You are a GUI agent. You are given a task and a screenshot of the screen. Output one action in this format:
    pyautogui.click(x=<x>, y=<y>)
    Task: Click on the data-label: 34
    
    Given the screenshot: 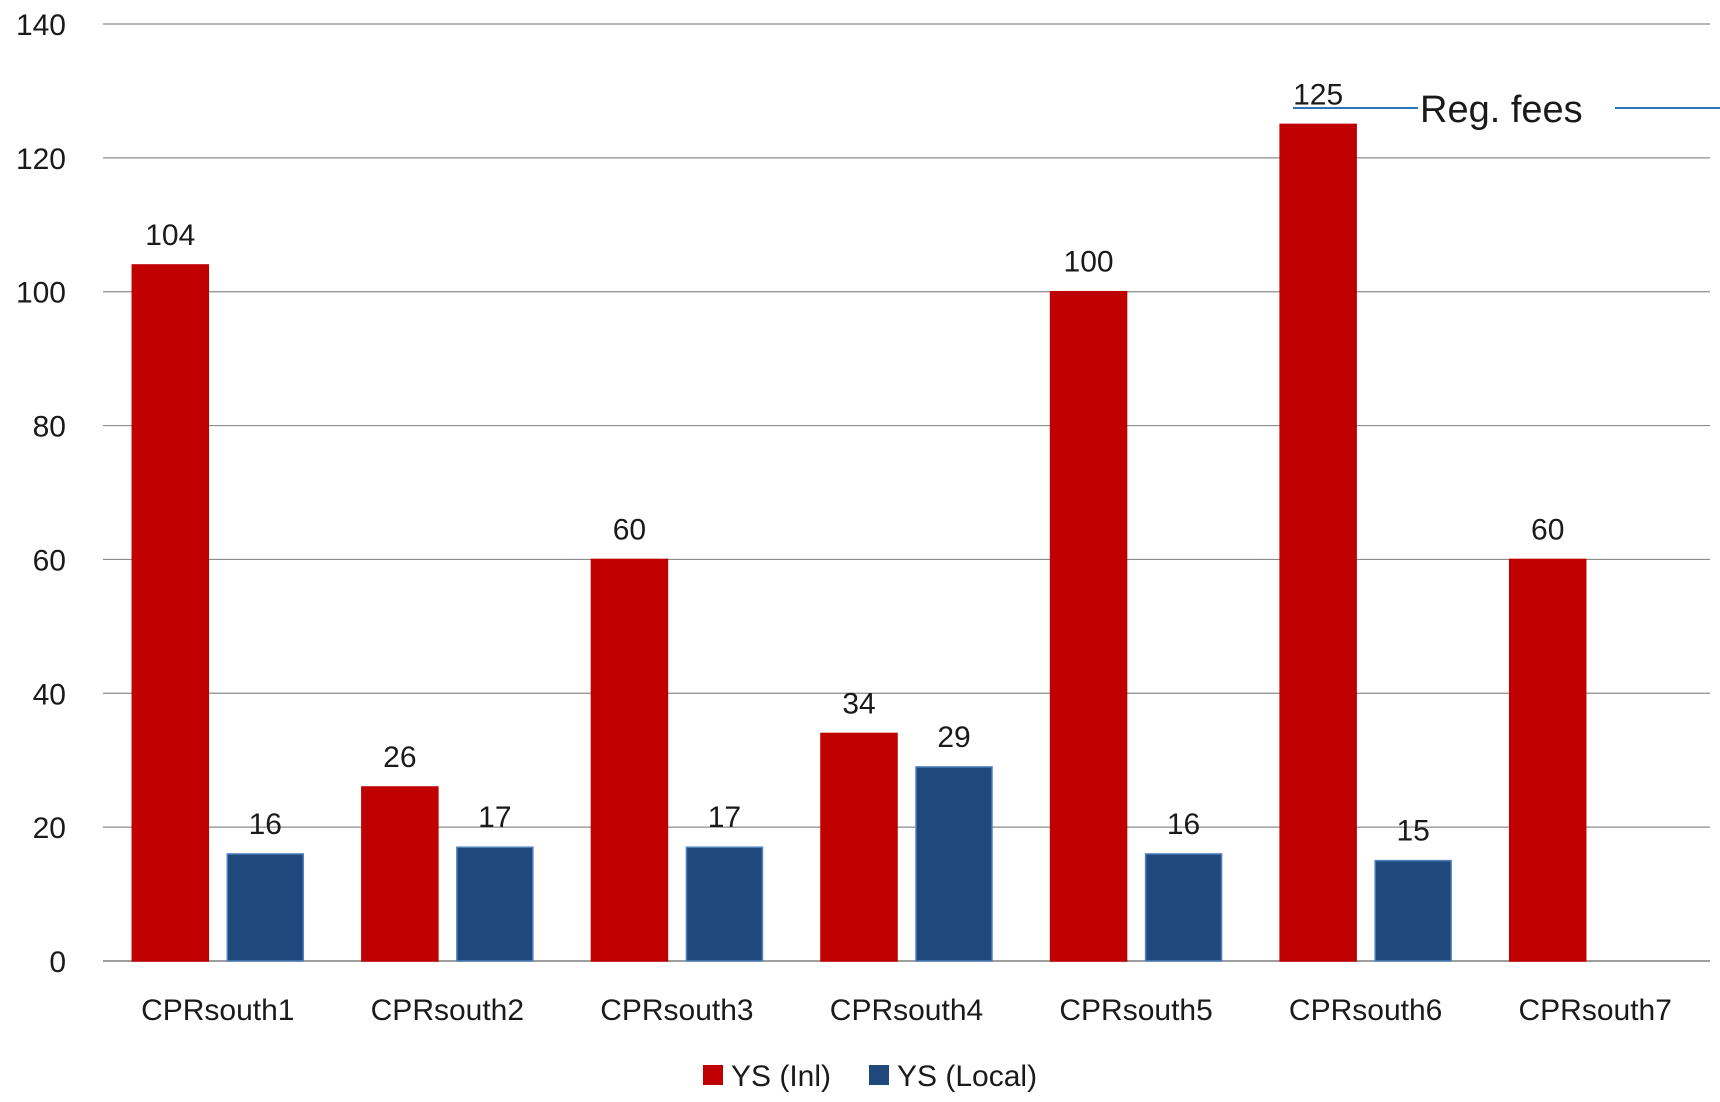 What is the action you would take?
    pyautogui.click(x=858, y=703)
    